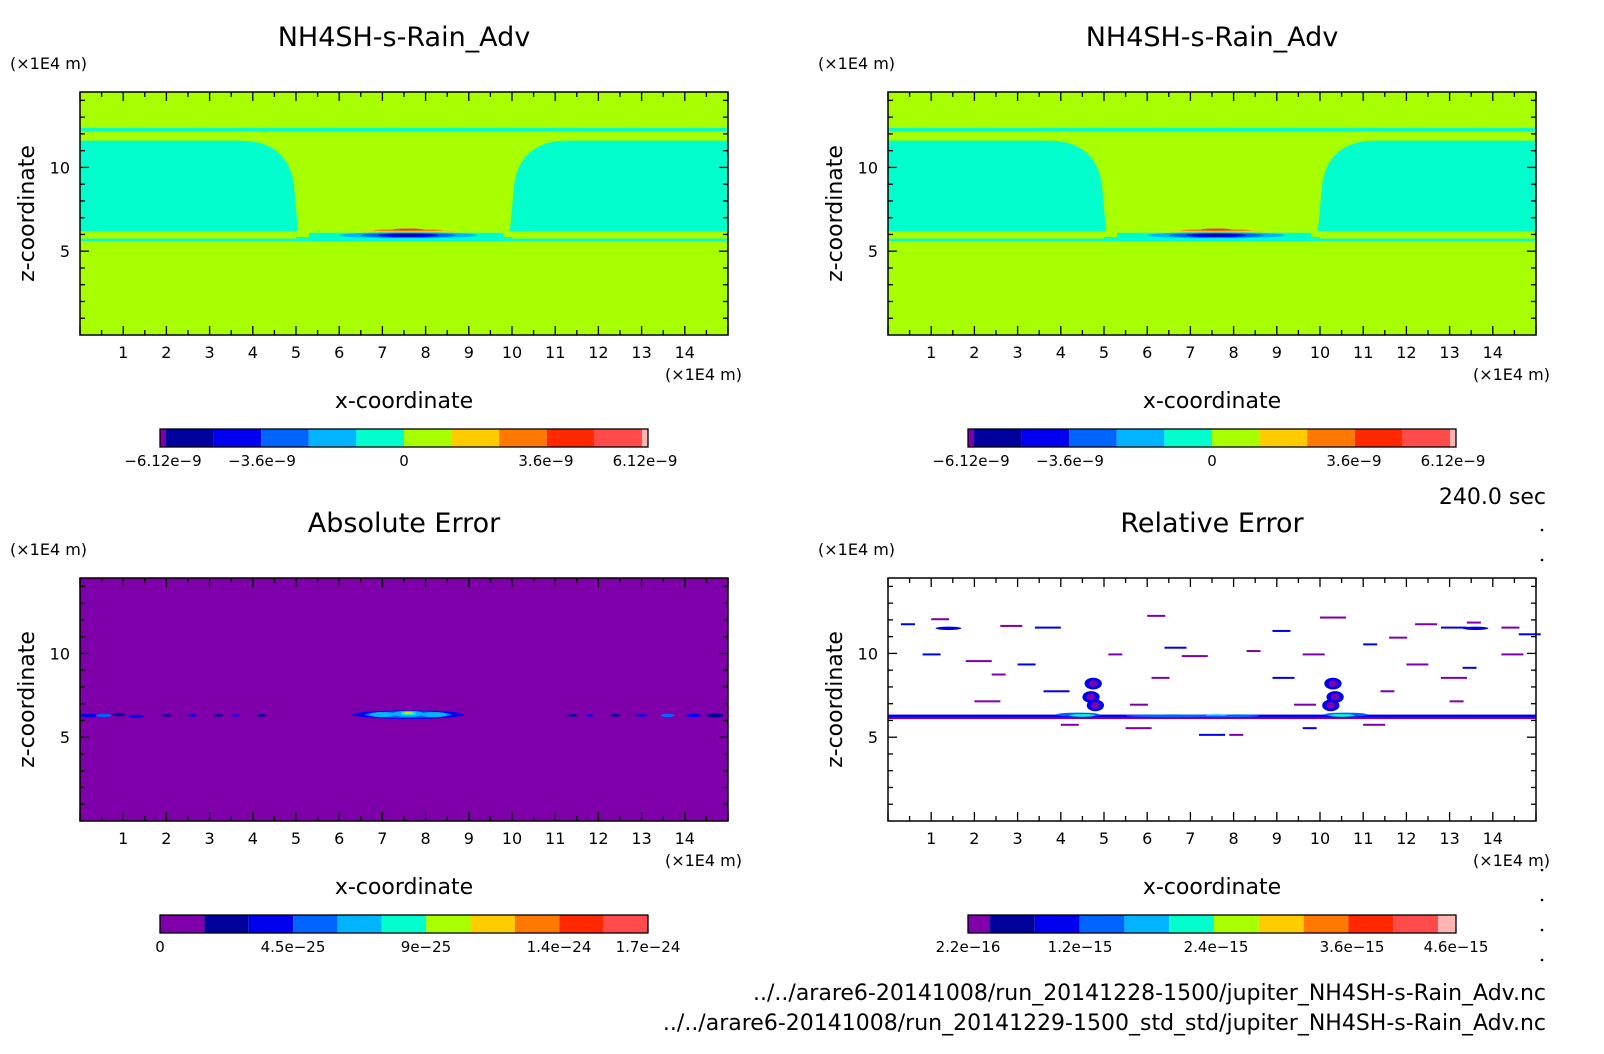 This screenshot has height=1054, width=1604. What do you see at coordinates (404, 130) in the screenshot?
I see `upper-thin-band` at bounding box center [404, 130].